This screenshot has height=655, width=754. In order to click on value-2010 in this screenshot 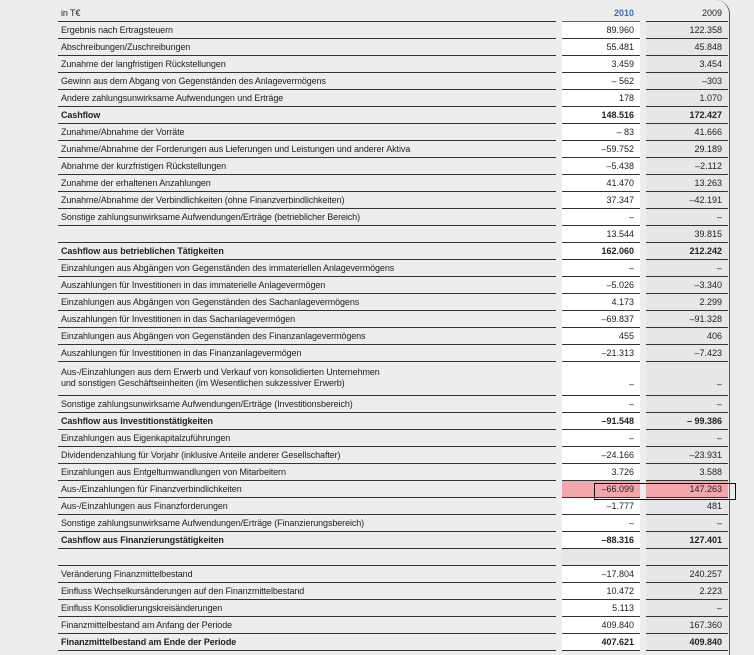, I will do `click(601, 557)`.